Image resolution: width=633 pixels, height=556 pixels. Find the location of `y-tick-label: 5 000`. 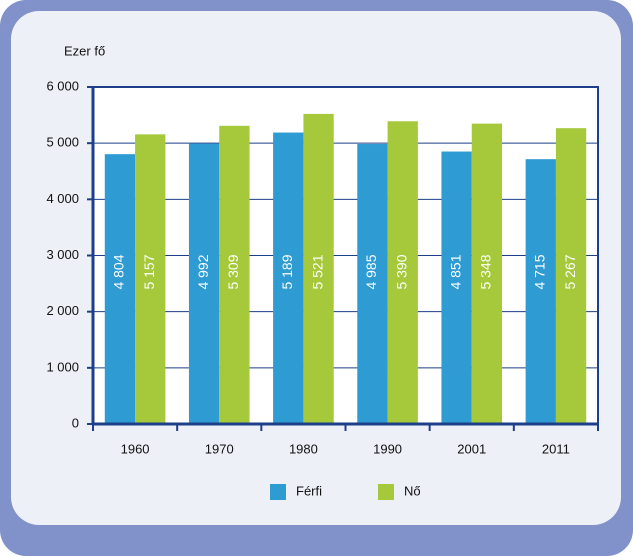

y-tick-label: 5 000 is located at coordinates (62, 142).